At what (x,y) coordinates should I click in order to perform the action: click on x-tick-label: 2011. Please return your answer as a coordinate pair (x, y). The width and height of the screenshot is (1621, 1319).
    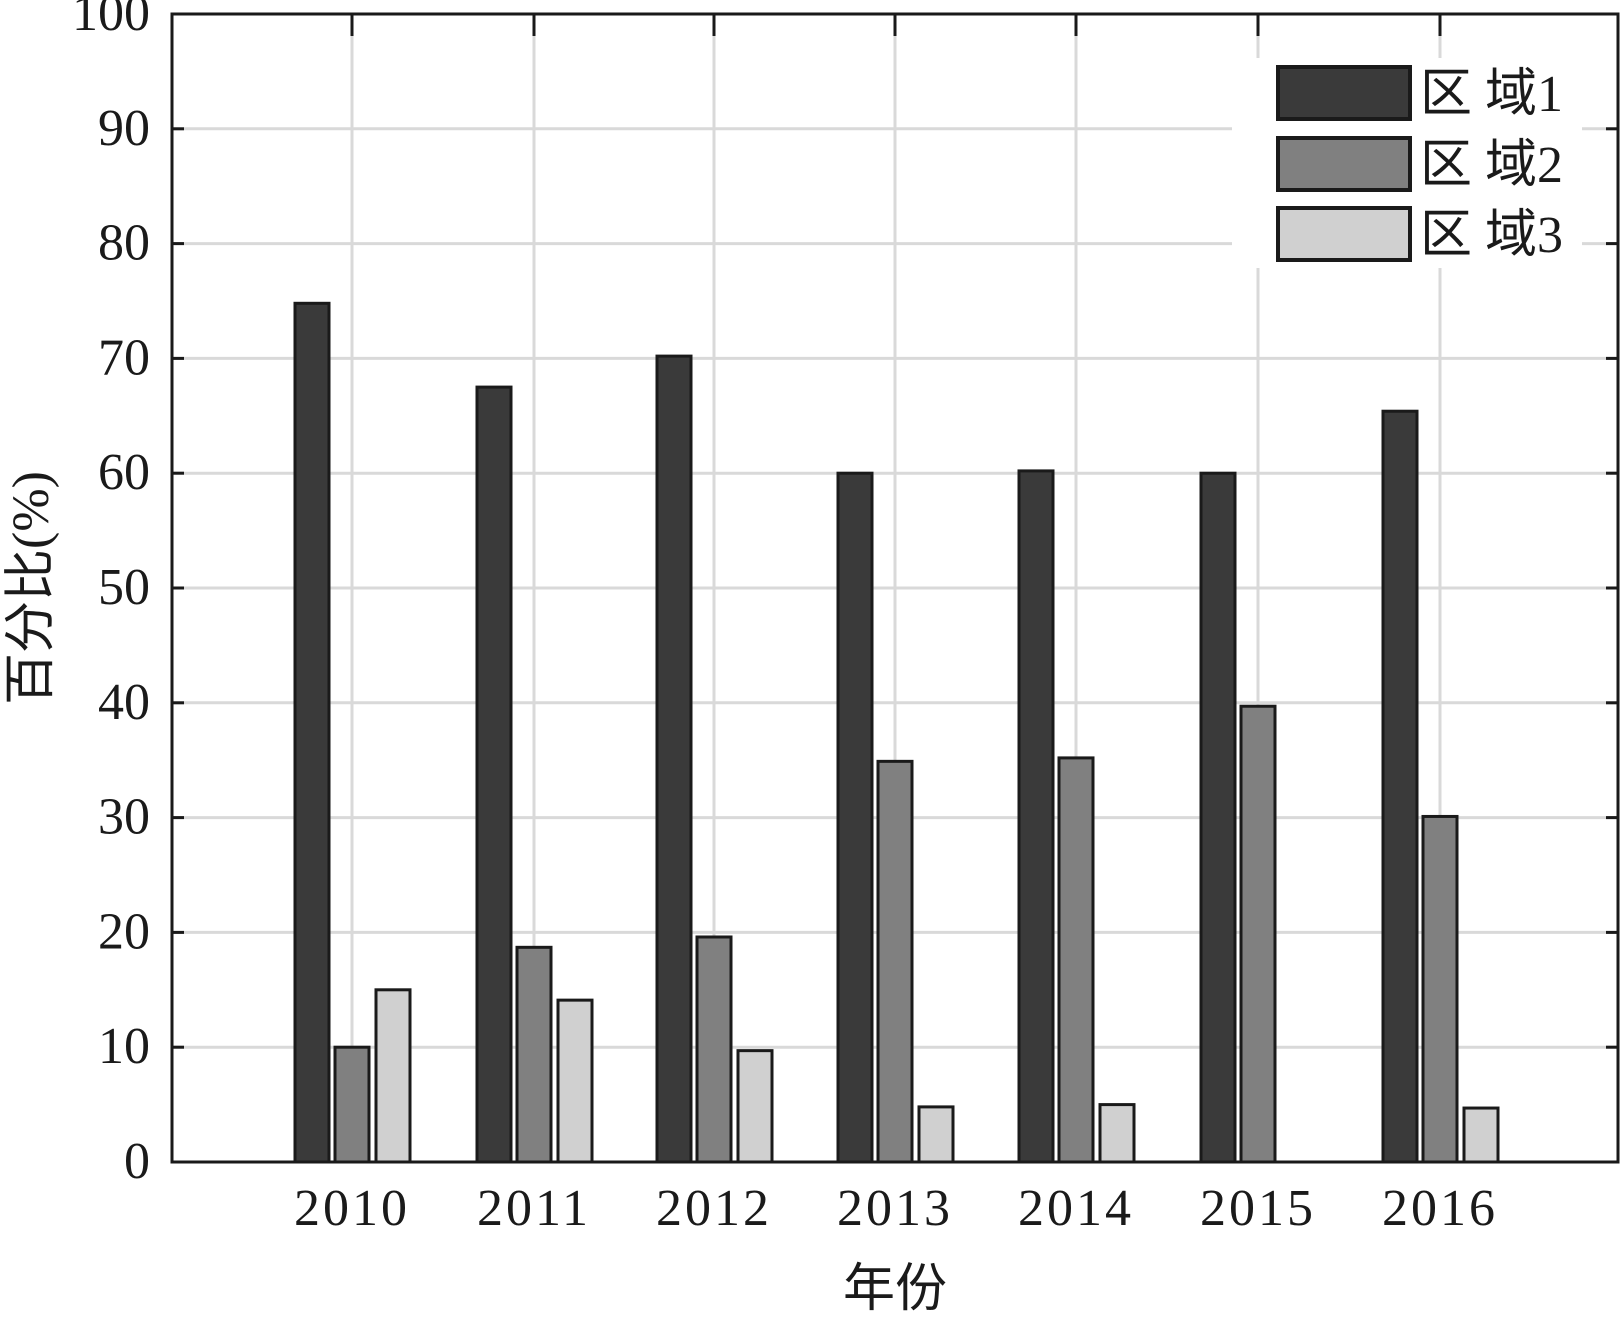
    Looking at the image, I should click on (534, 1208).